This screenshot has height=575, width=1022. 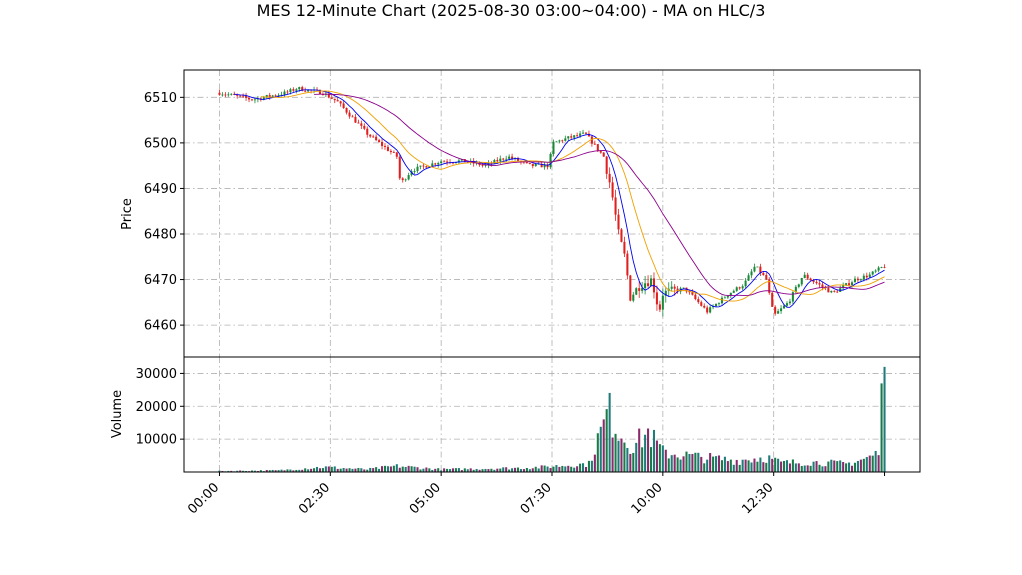 What do you see at coordinates (314, 498) in the screenshot?
I see `x-tick-label: 02:30` at bounding box center [314, 498].